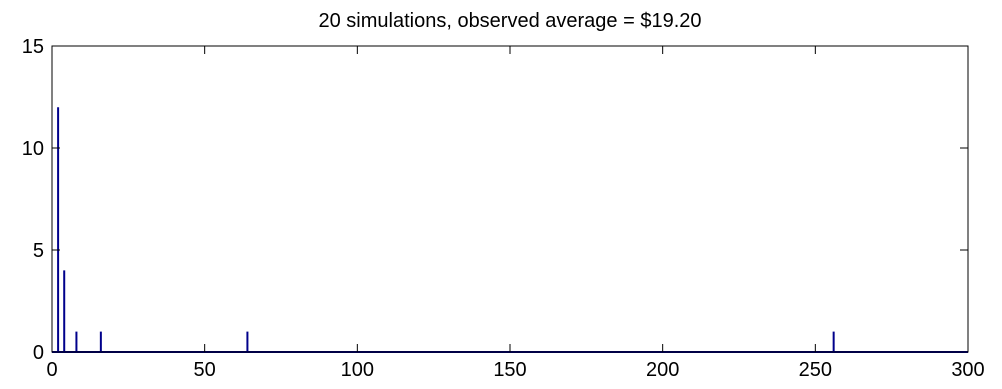 The image size is (1002, 389). Describe the element at coordinates (38, 251) in the screenshot. I see `y-tick-label: 5` at that location.